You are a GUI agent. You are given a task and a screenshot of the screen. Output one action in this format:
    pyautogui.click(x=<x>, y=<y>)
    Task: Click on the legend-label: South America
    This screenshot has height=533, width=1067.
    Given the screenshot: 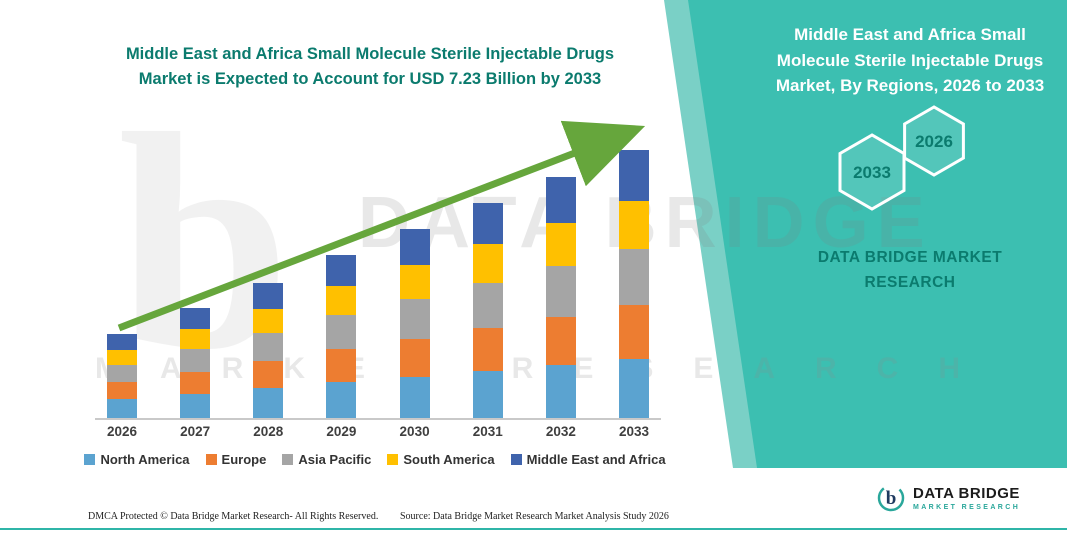 What is the action you would take?
    pyautogui.click(x=449, y=459)
    